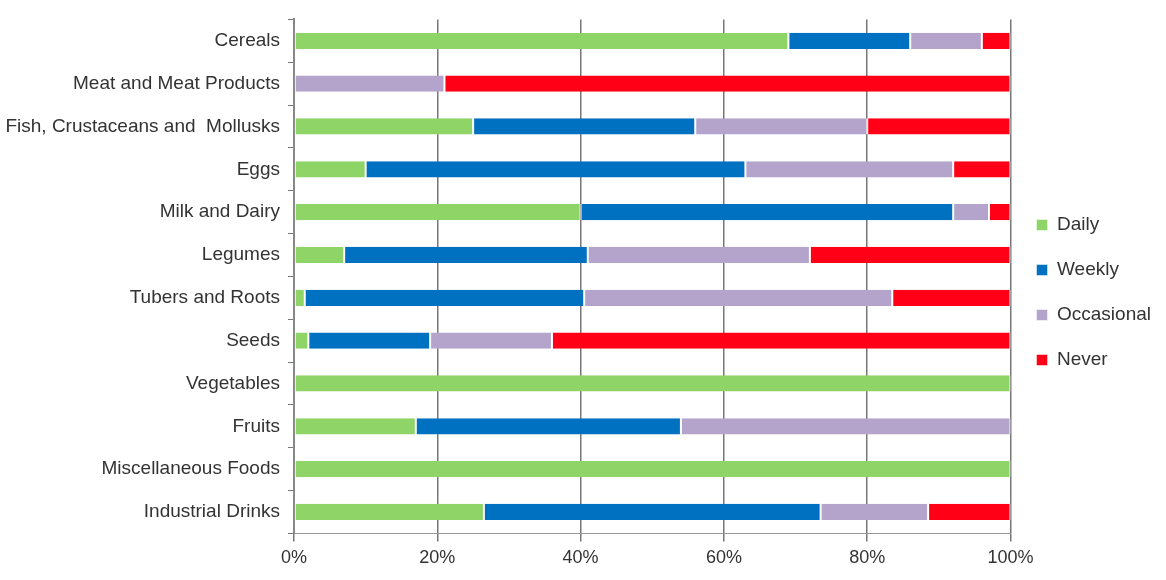  I want to click on legend-label: Occasional, so click(1104, 314).